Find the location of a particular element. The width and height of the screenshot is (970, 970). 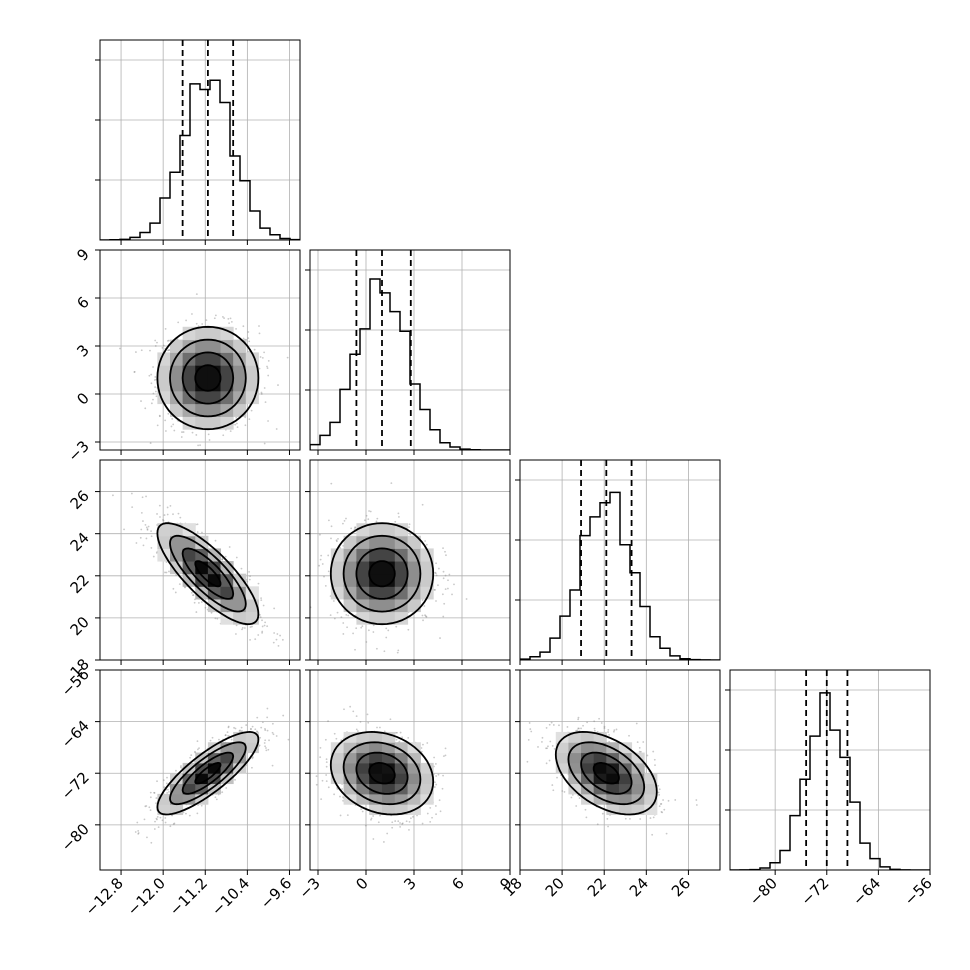

y-tick-label: 22 is located at coordinates (80, 584).